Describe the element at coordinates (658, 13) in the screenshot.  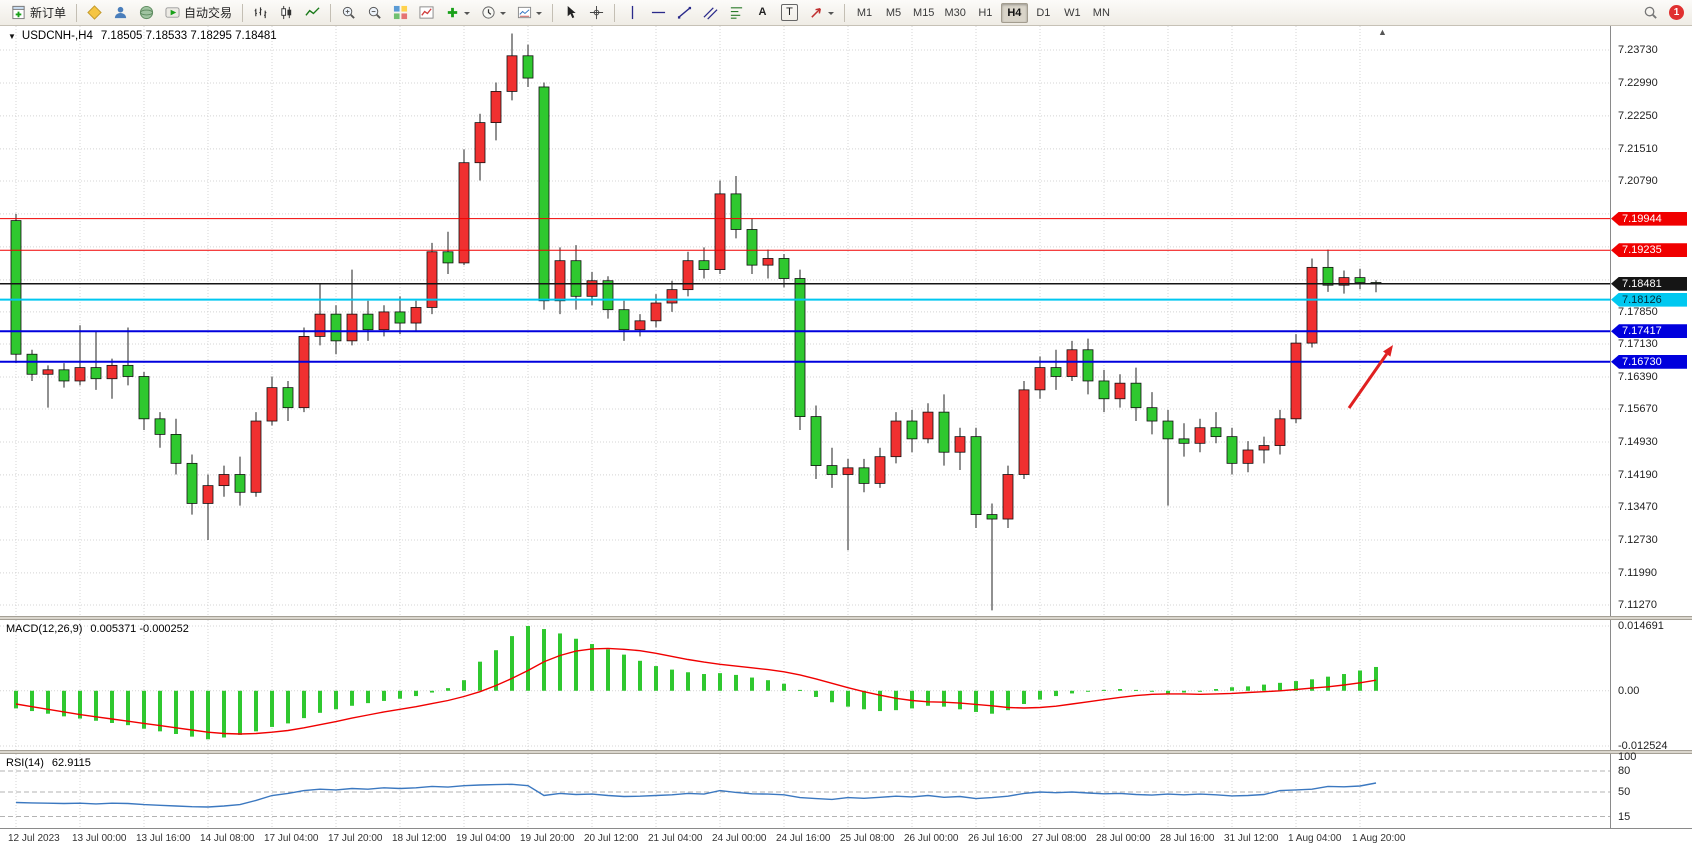
I see `horizontal-line-tool-button` at that location.